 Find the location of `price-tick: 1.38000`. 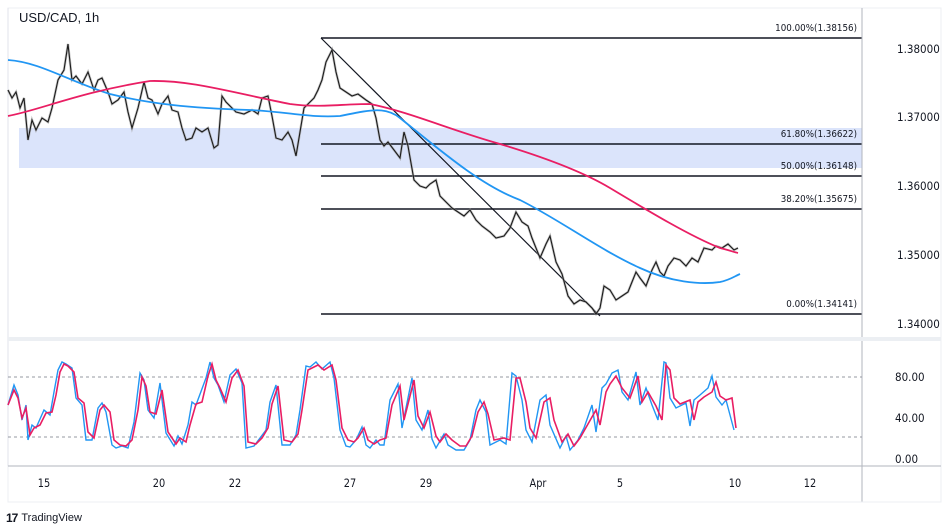

price-tick: 1.38000 is located at coordinates (918, 49).